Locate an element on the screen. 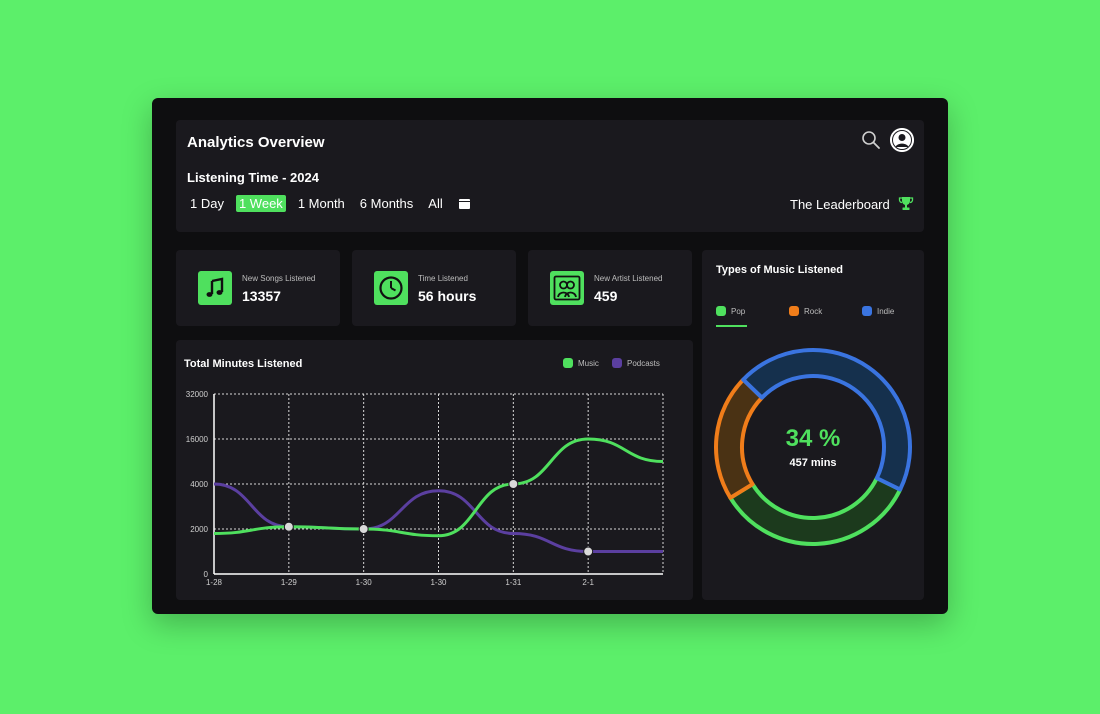 The image size is (1100, 714). leaderboard-link: The Leaderboard is located at coordinates (852, 204).